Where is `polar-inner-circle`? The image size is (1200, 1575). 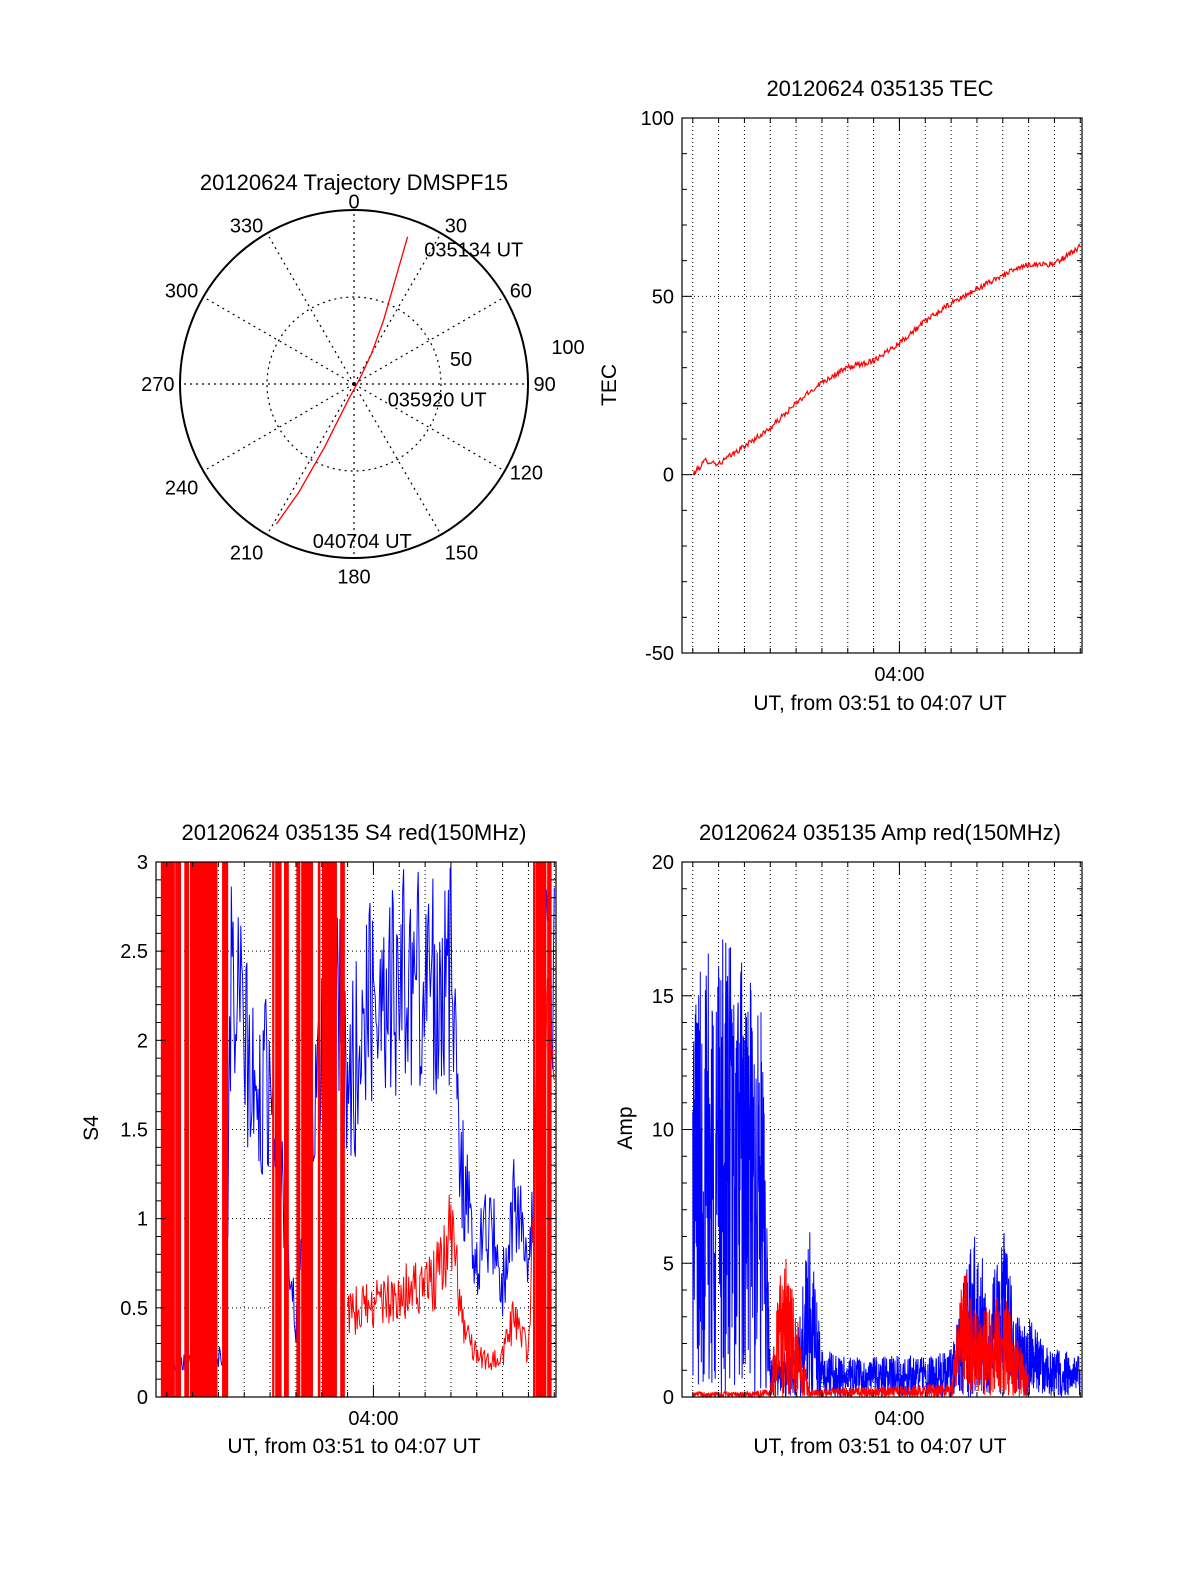
polar-inner-circle is located at coordinates (354, 384).